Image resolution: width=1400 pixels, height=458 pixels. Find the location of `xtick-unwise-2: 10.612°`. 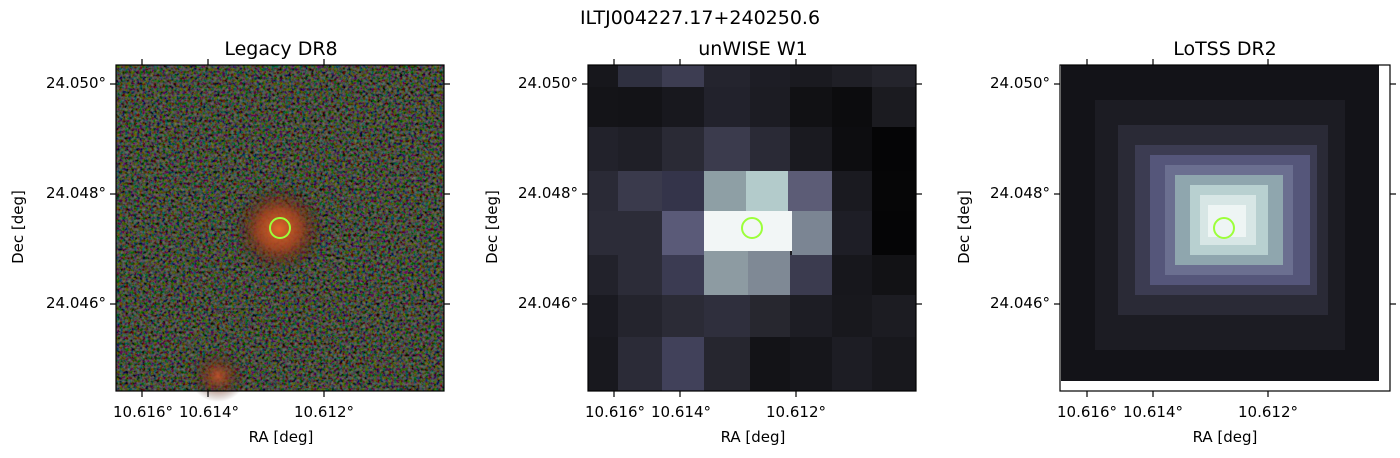

xtick-unwise-2: 10.612° is located at coordinates (796, 412).